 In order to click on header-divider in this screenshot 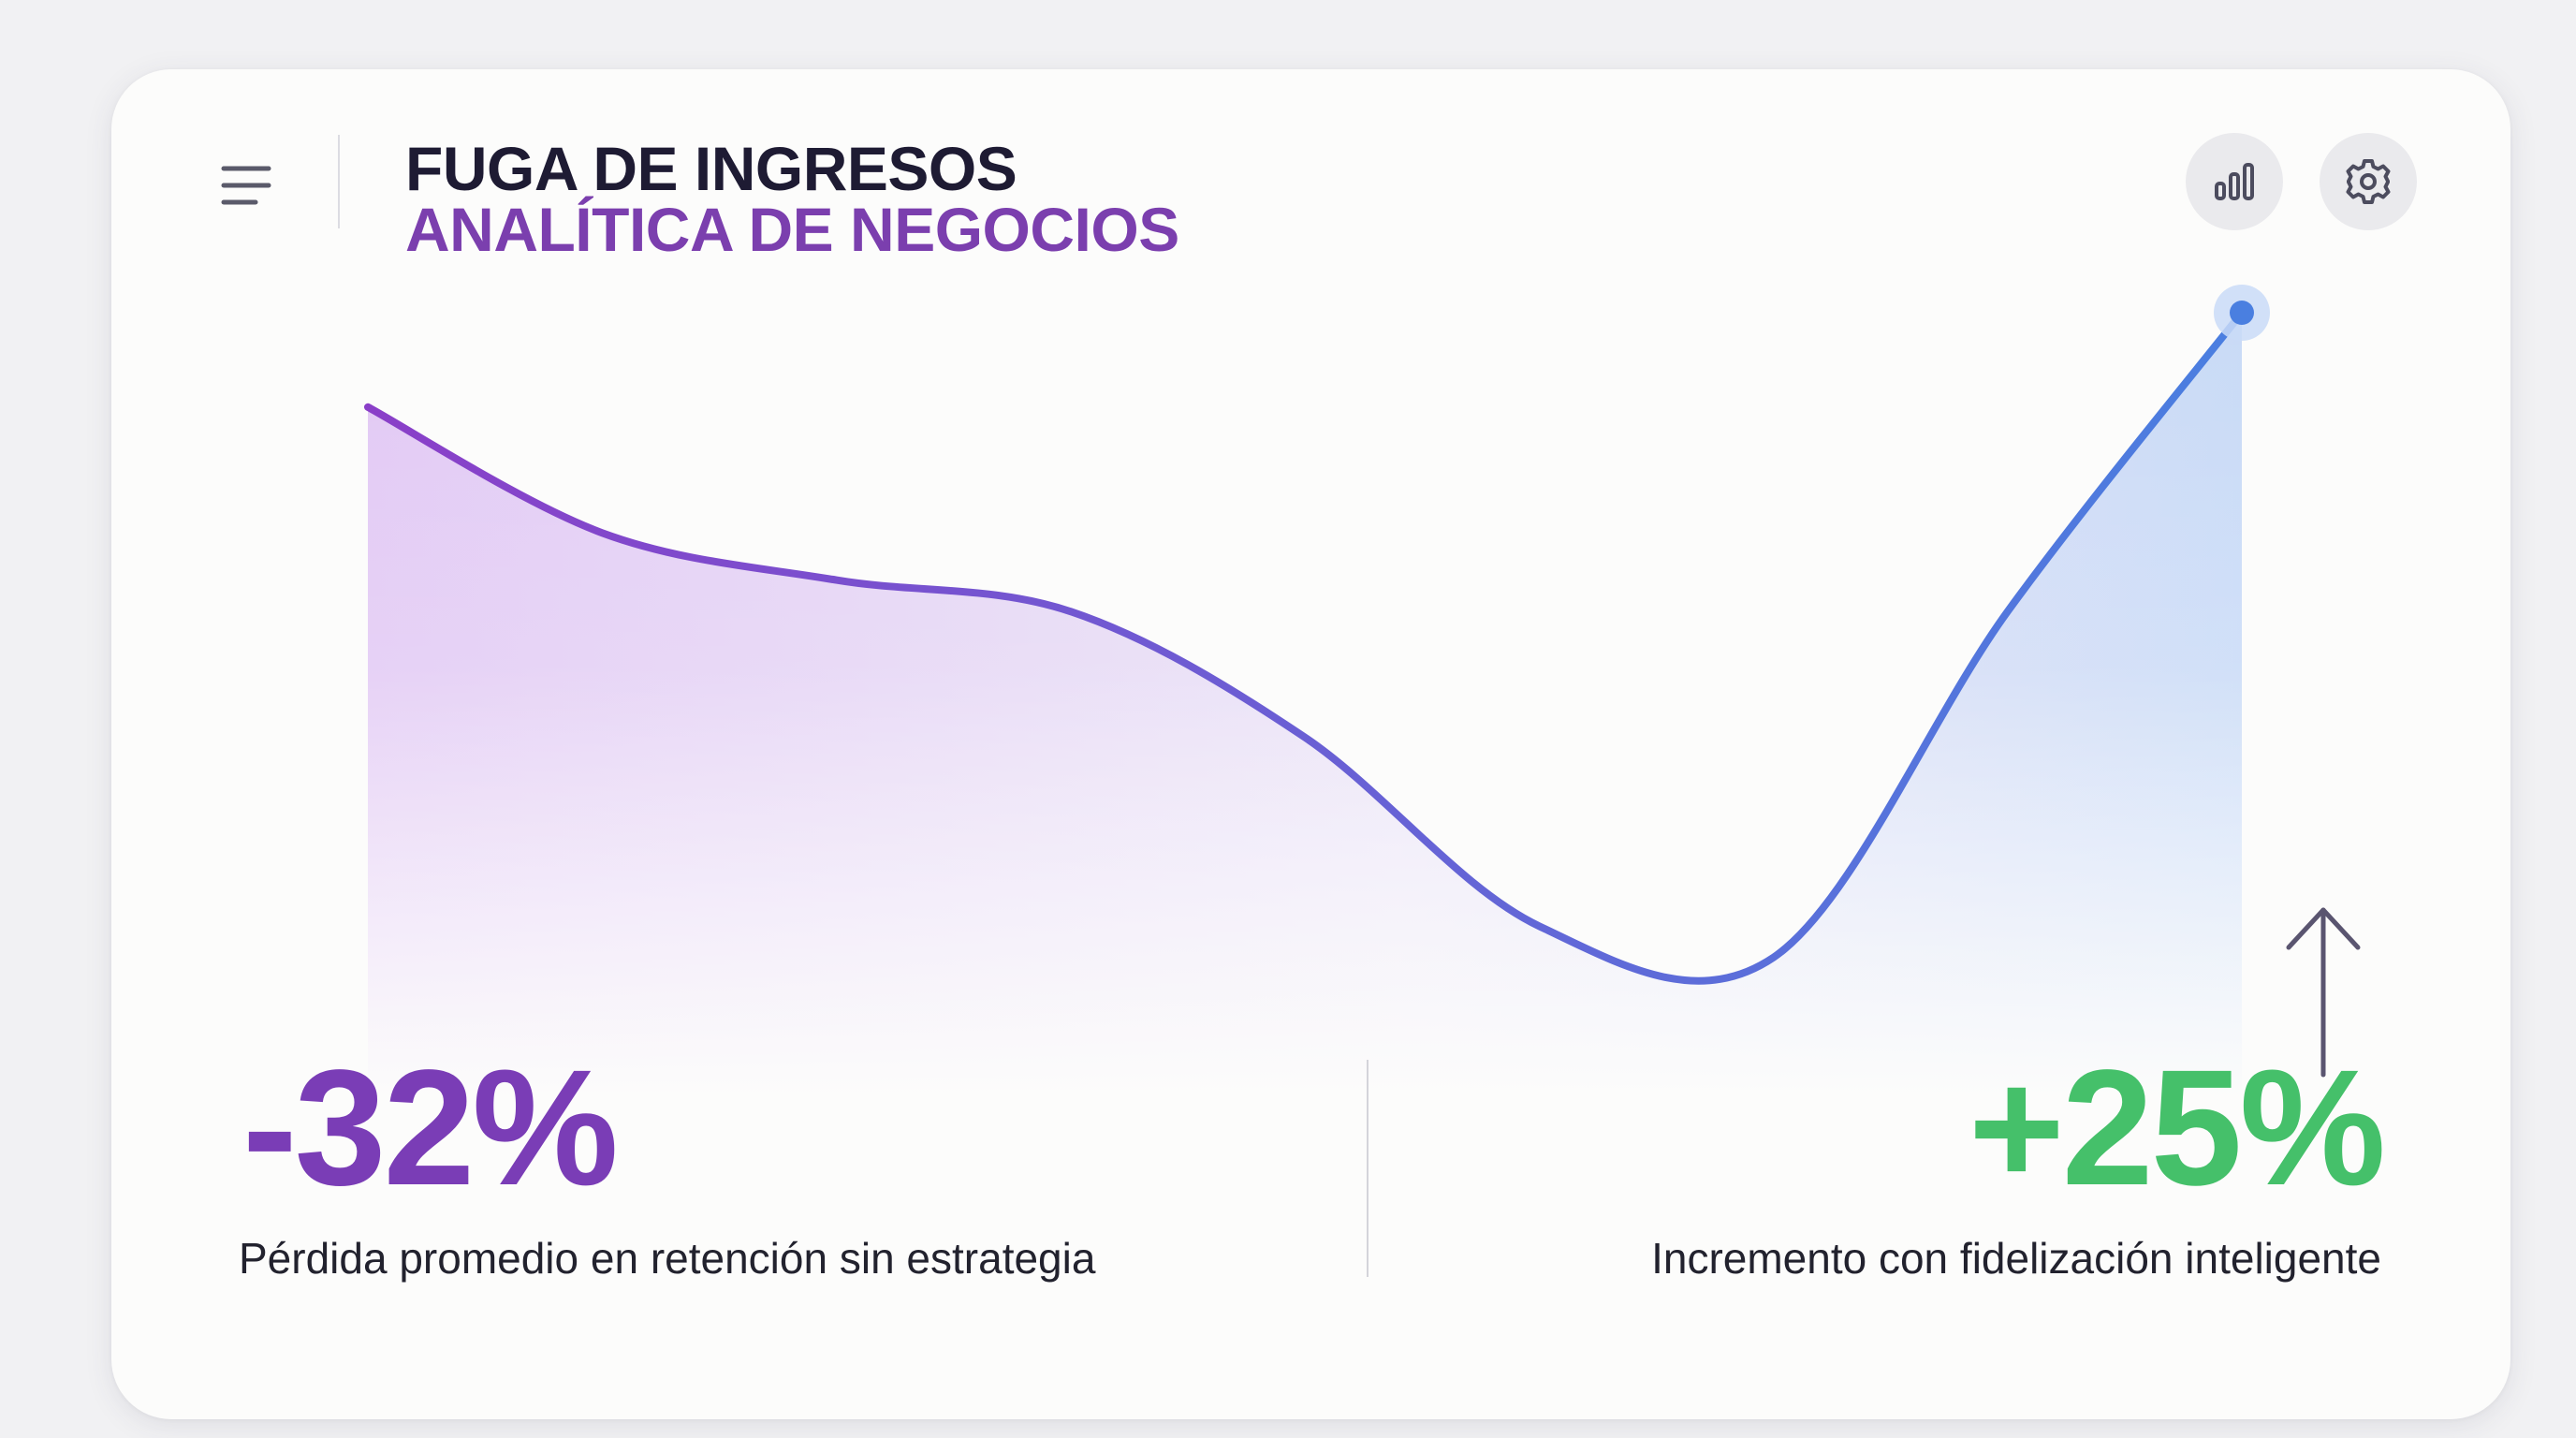, I will do `click(339, 181)`.